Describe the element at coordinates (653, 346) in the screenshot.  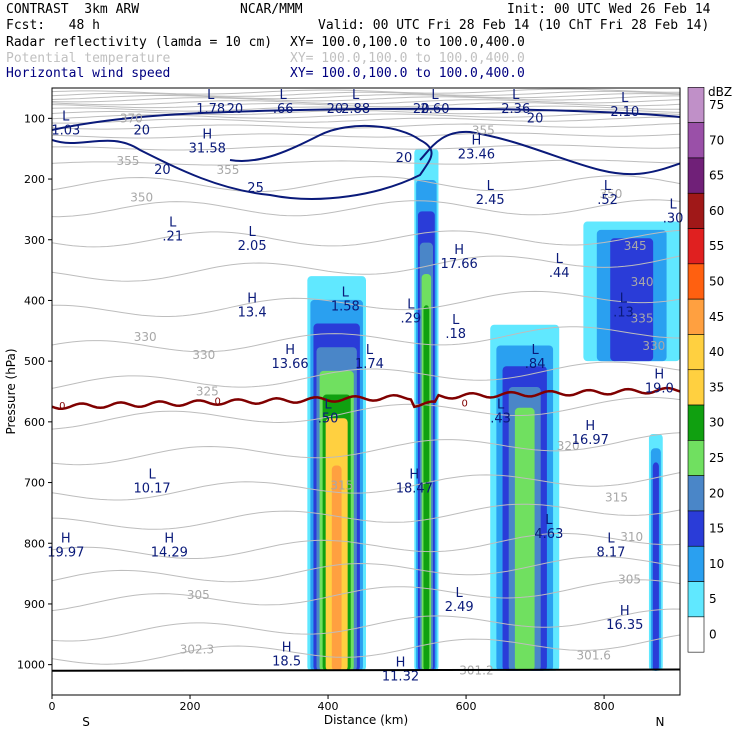
I see `theta-label-11: 330` at that location.